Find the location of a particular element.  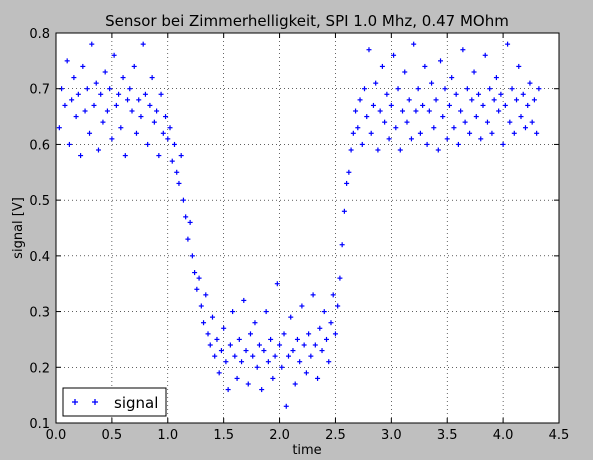

y-tick-label: 0.3 is located at coordinates (39, 313).